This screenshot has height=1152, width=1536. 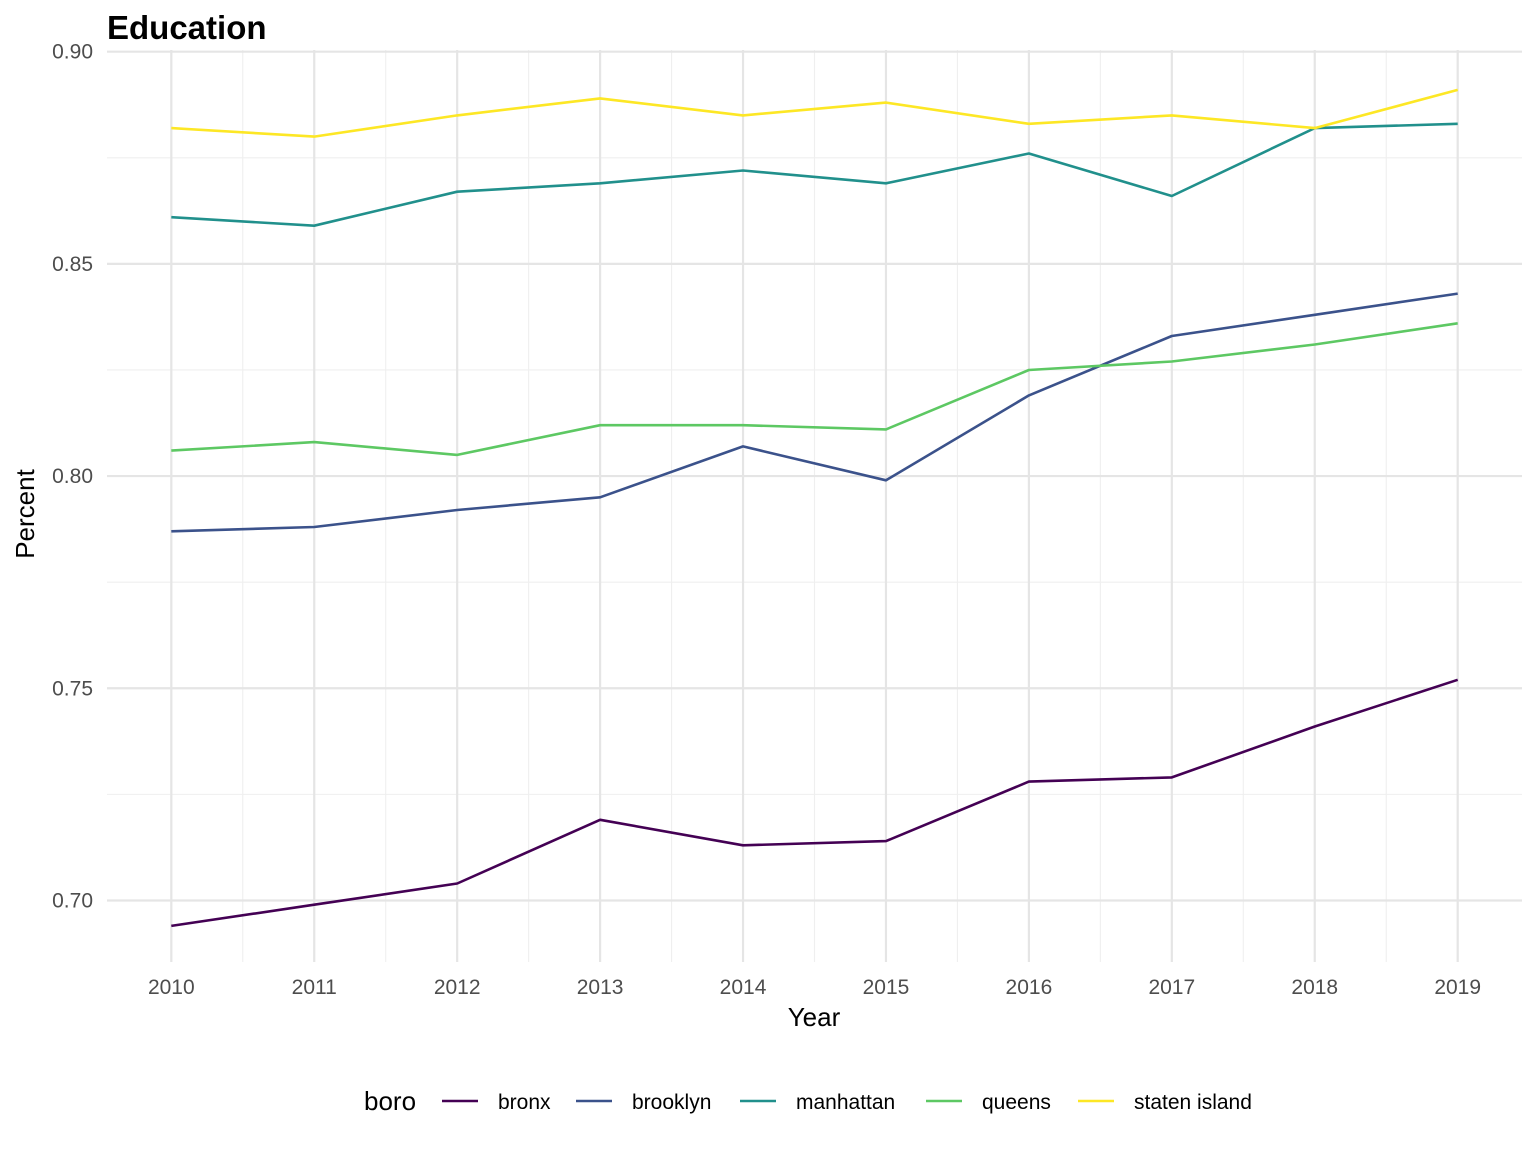 What do you see at coordinates (187, 27) in the screenshot?
I see `chart-title: Education` at bounding box center [187, 27].